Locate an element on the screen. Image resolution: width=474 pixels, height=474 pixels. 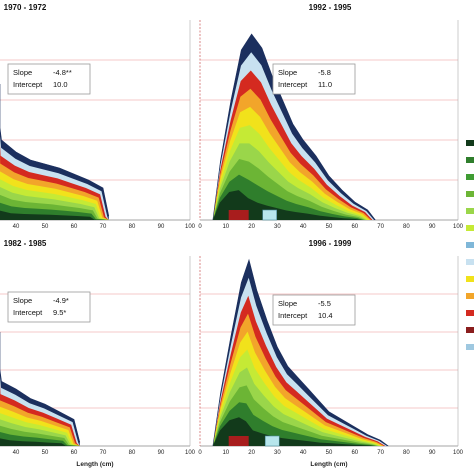
intercept-value: 11.0 is located at coordinates (325, 84).